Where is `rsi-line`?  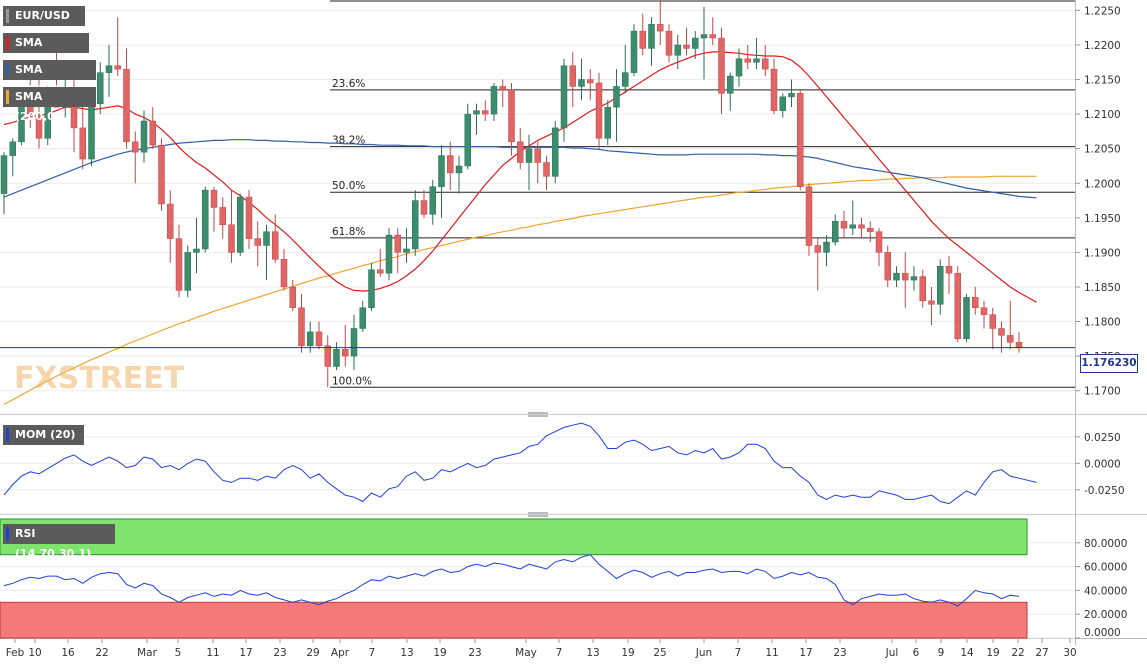 rsi-line is located at coordinates (511, 580).